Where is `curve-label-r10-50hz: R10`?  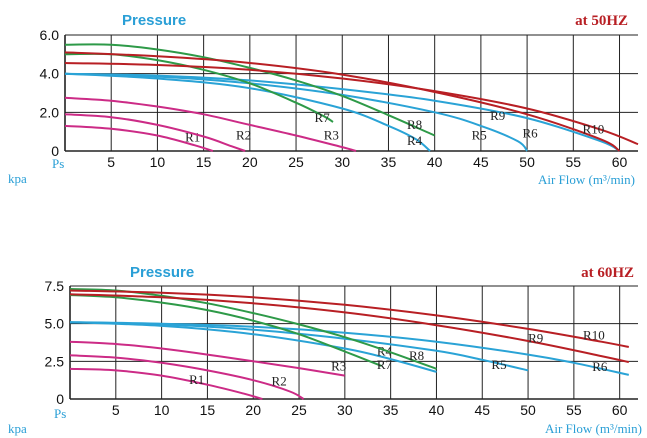
curve-label-r10-50hz: R10 is located at coordinates (594, 129).